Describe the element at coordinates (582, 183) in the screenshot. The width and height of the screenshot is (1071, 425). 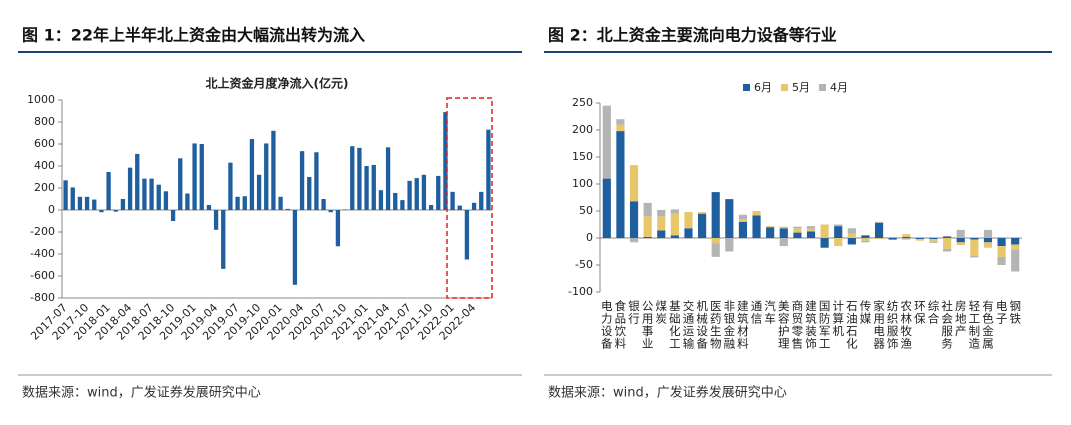
I see `y-tick-label: 100` at that location.